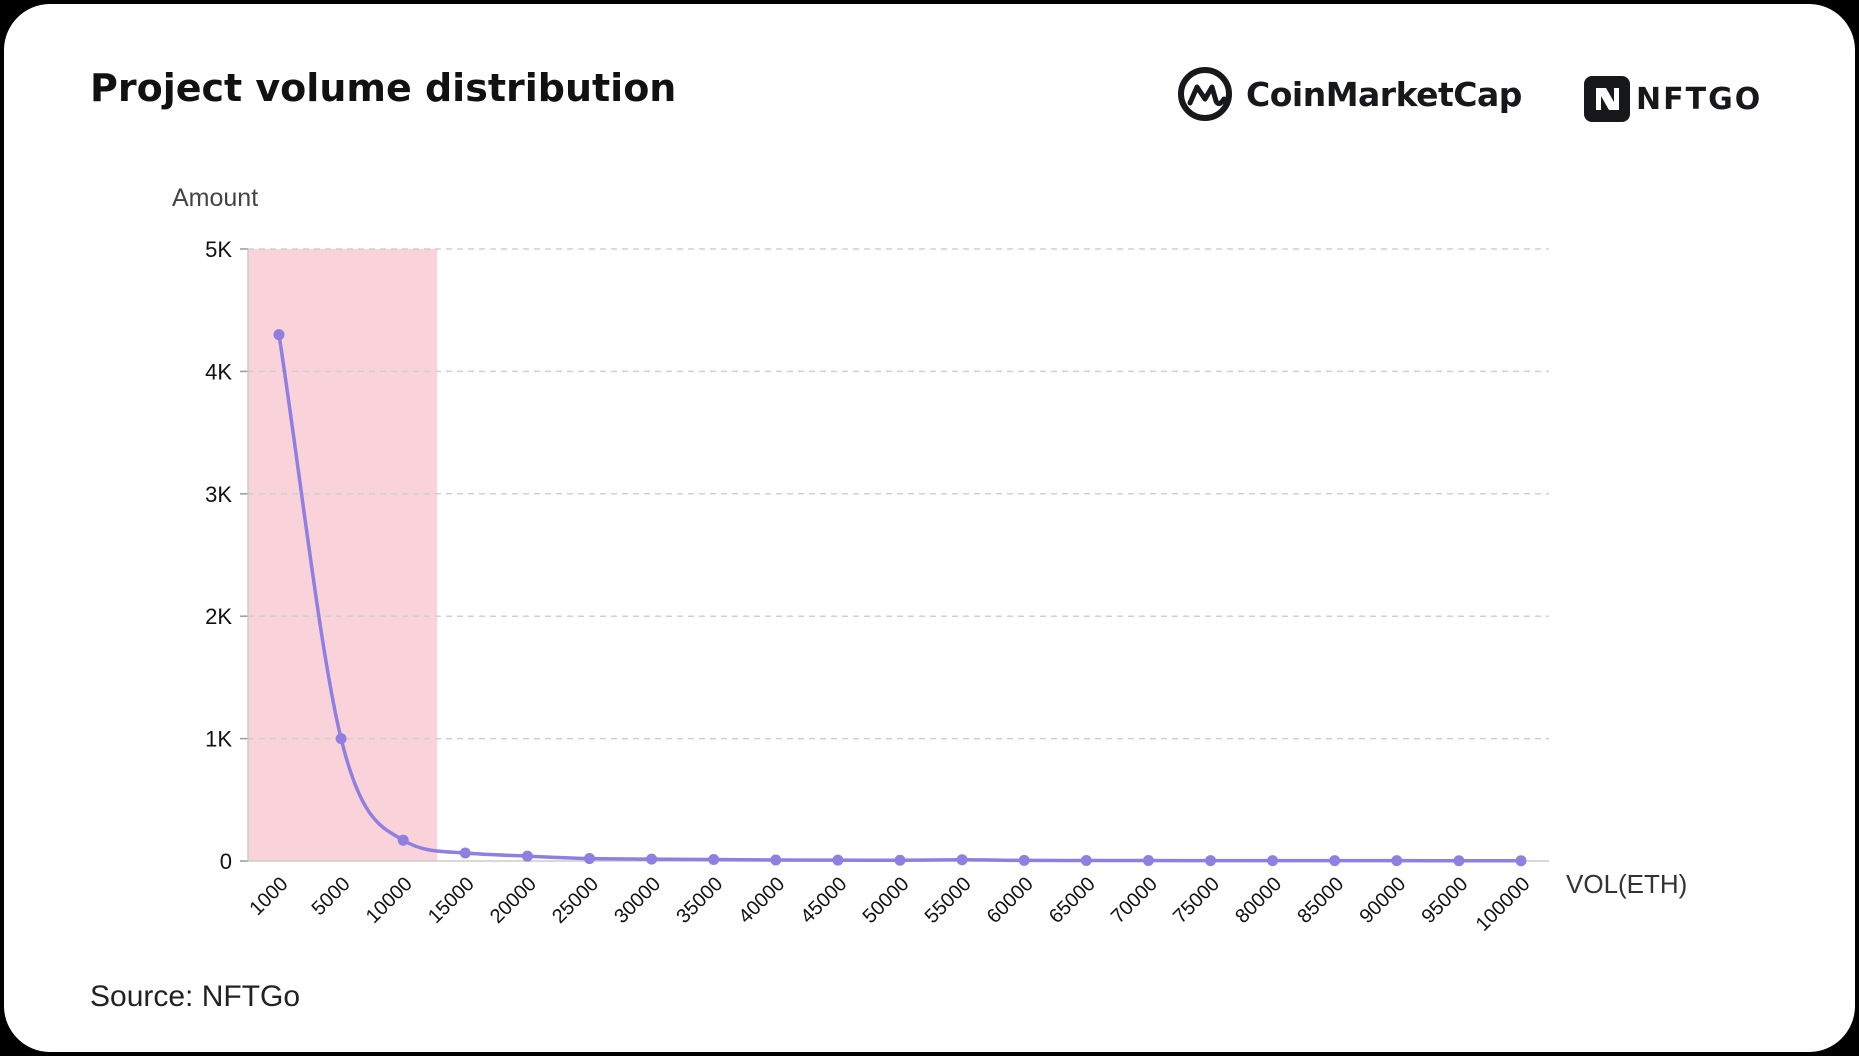 Image resolution: width=1859 pixels, height=1056 pixels. What do you see at coordinates (1258, 900) in the screenshot?
I see `x-tick-label: 80000` at bounding box center [1258, 900].